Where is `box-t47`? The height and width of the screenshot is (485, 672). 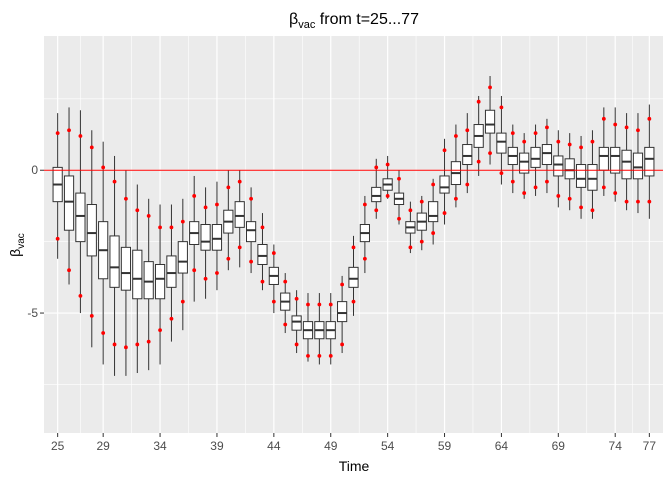
box-t47 is located at coordinates (308, 327).